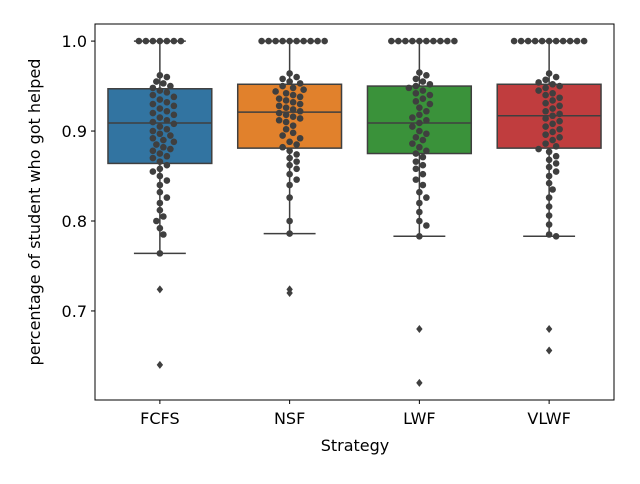 The height and width of the screenshot is (484, 640). I want to click on x-tick-label: VLWF, so click(548, 418).